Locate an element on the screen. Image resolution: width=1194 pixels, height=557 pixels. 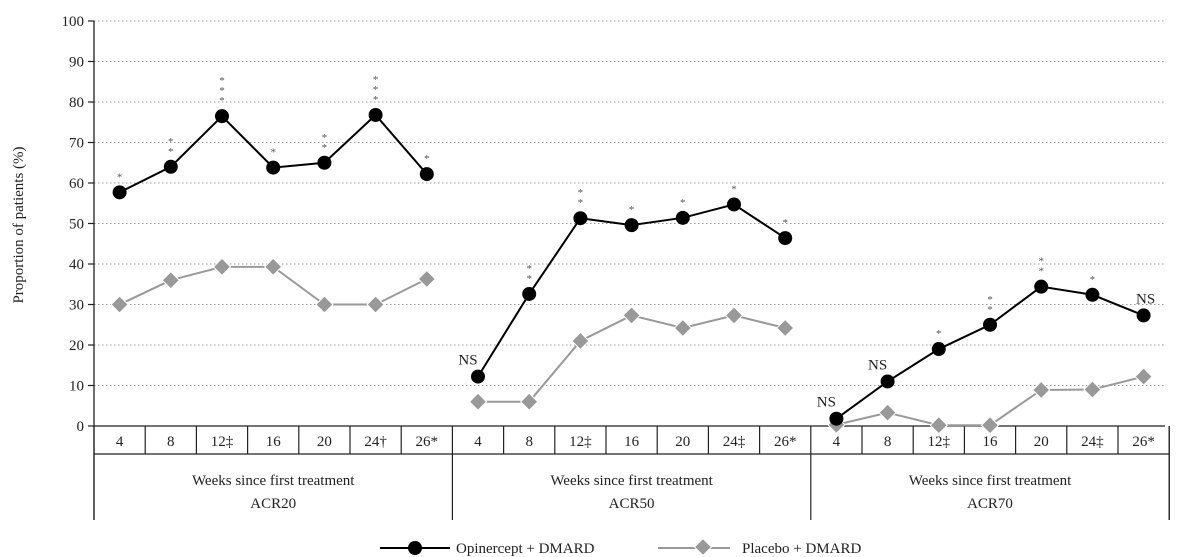
group-name: ACR50 is located at coordinates (632, 504).